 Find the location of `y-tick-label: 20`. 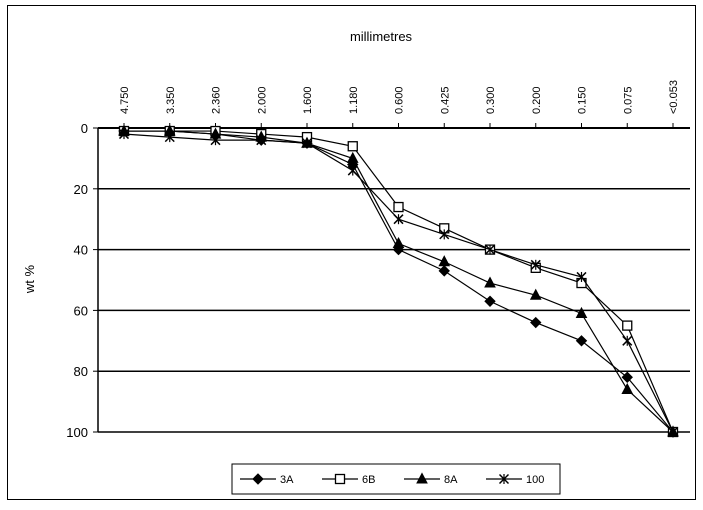

y-tick-label: 20 is located at coordinates (81, 189).